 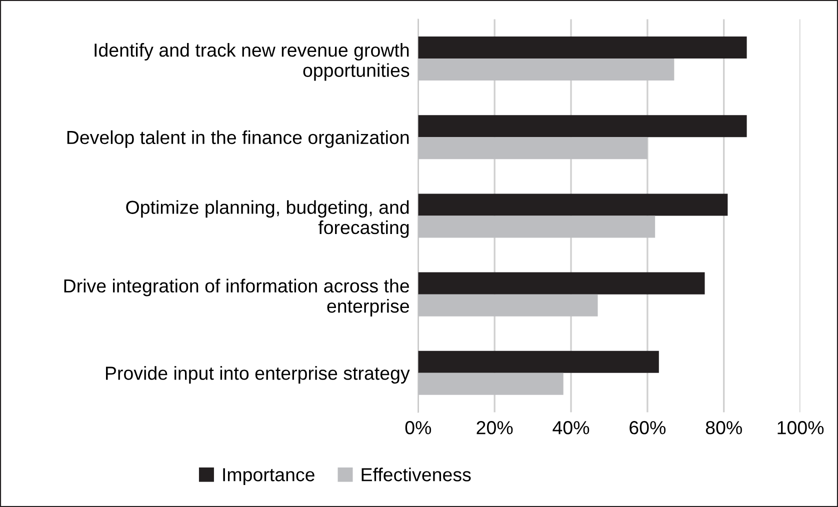 What do you see at coordinates (237, 297) in the screenshot?
I see `y-tick-label: Drive integration of information across the enterprise` at bounding box center [237, 297].